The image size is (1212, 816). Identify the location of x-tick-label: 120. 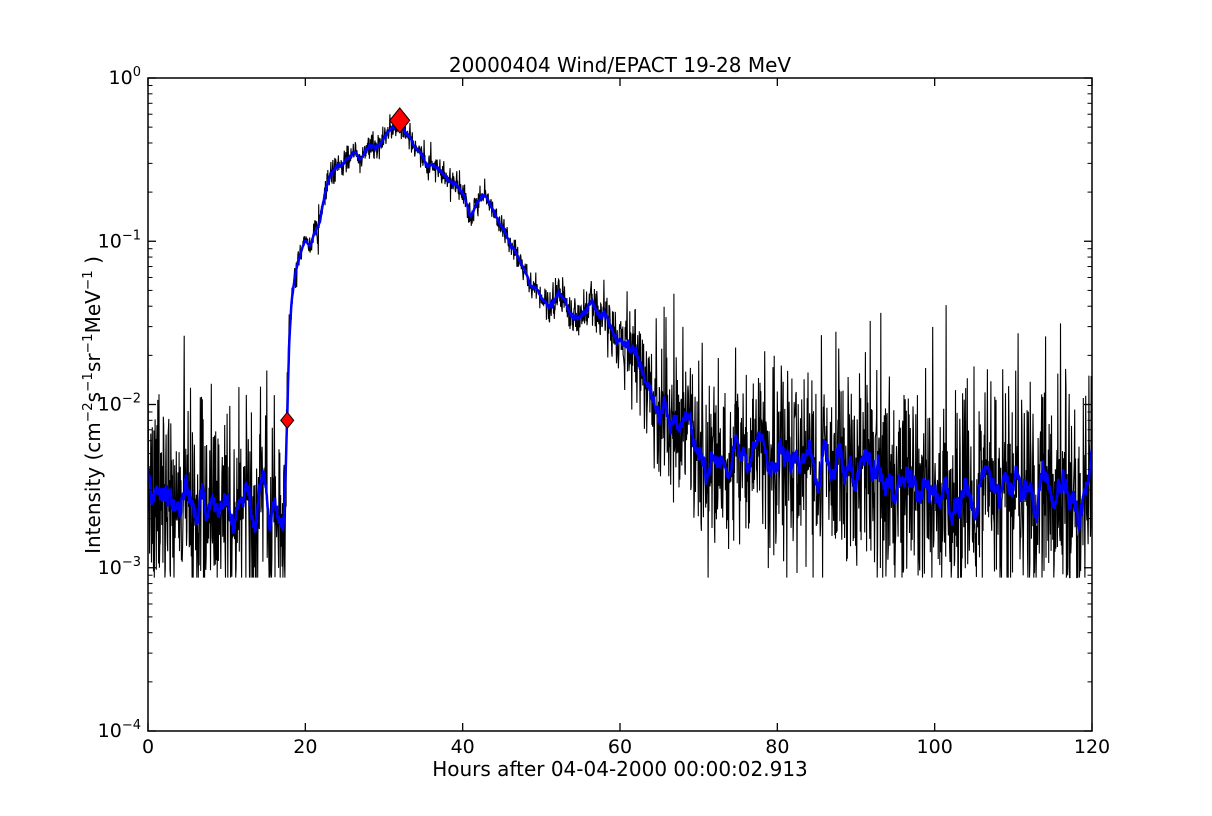
(1092, 747).